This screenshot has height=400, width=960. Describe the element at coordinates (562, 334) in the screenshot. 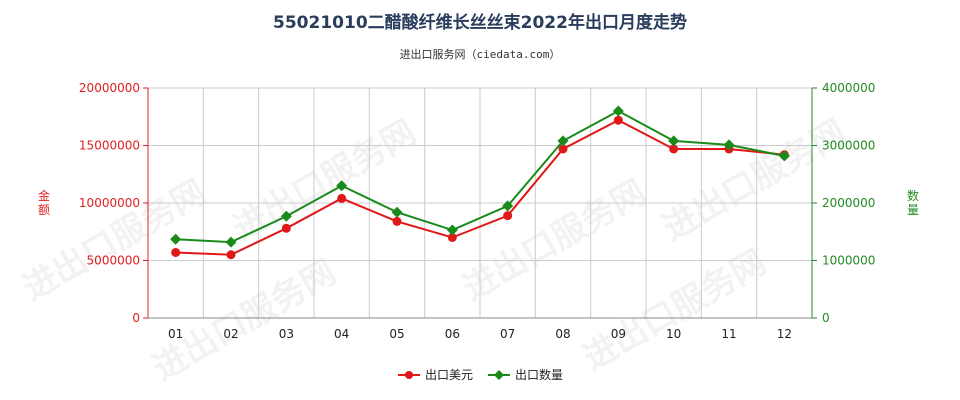

I see `x-axis-tick-label: 08` at that location.